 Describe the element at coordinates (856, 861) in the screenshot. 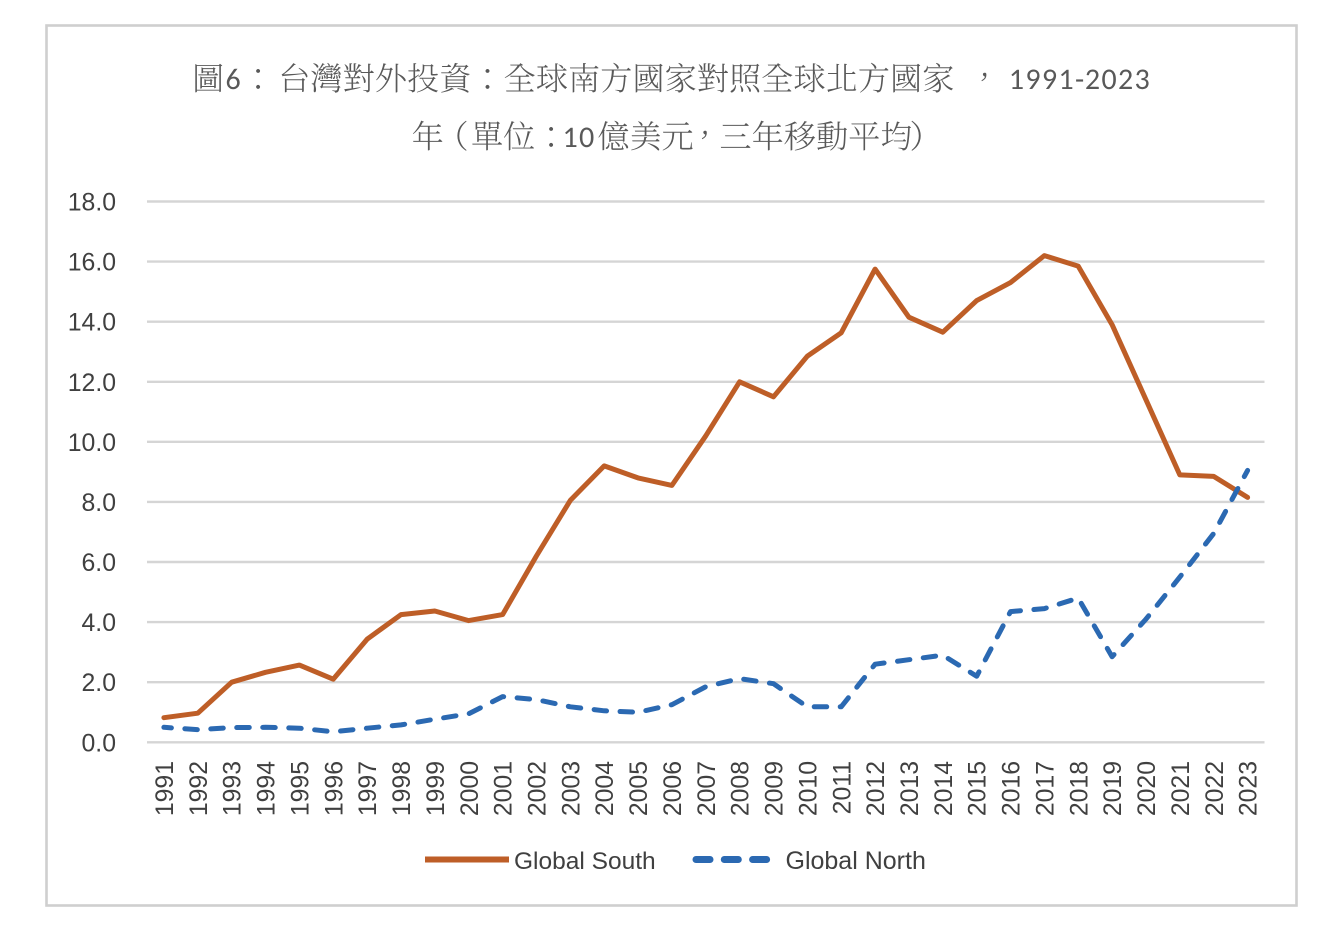

I see `svg-text: Global North` at that location.